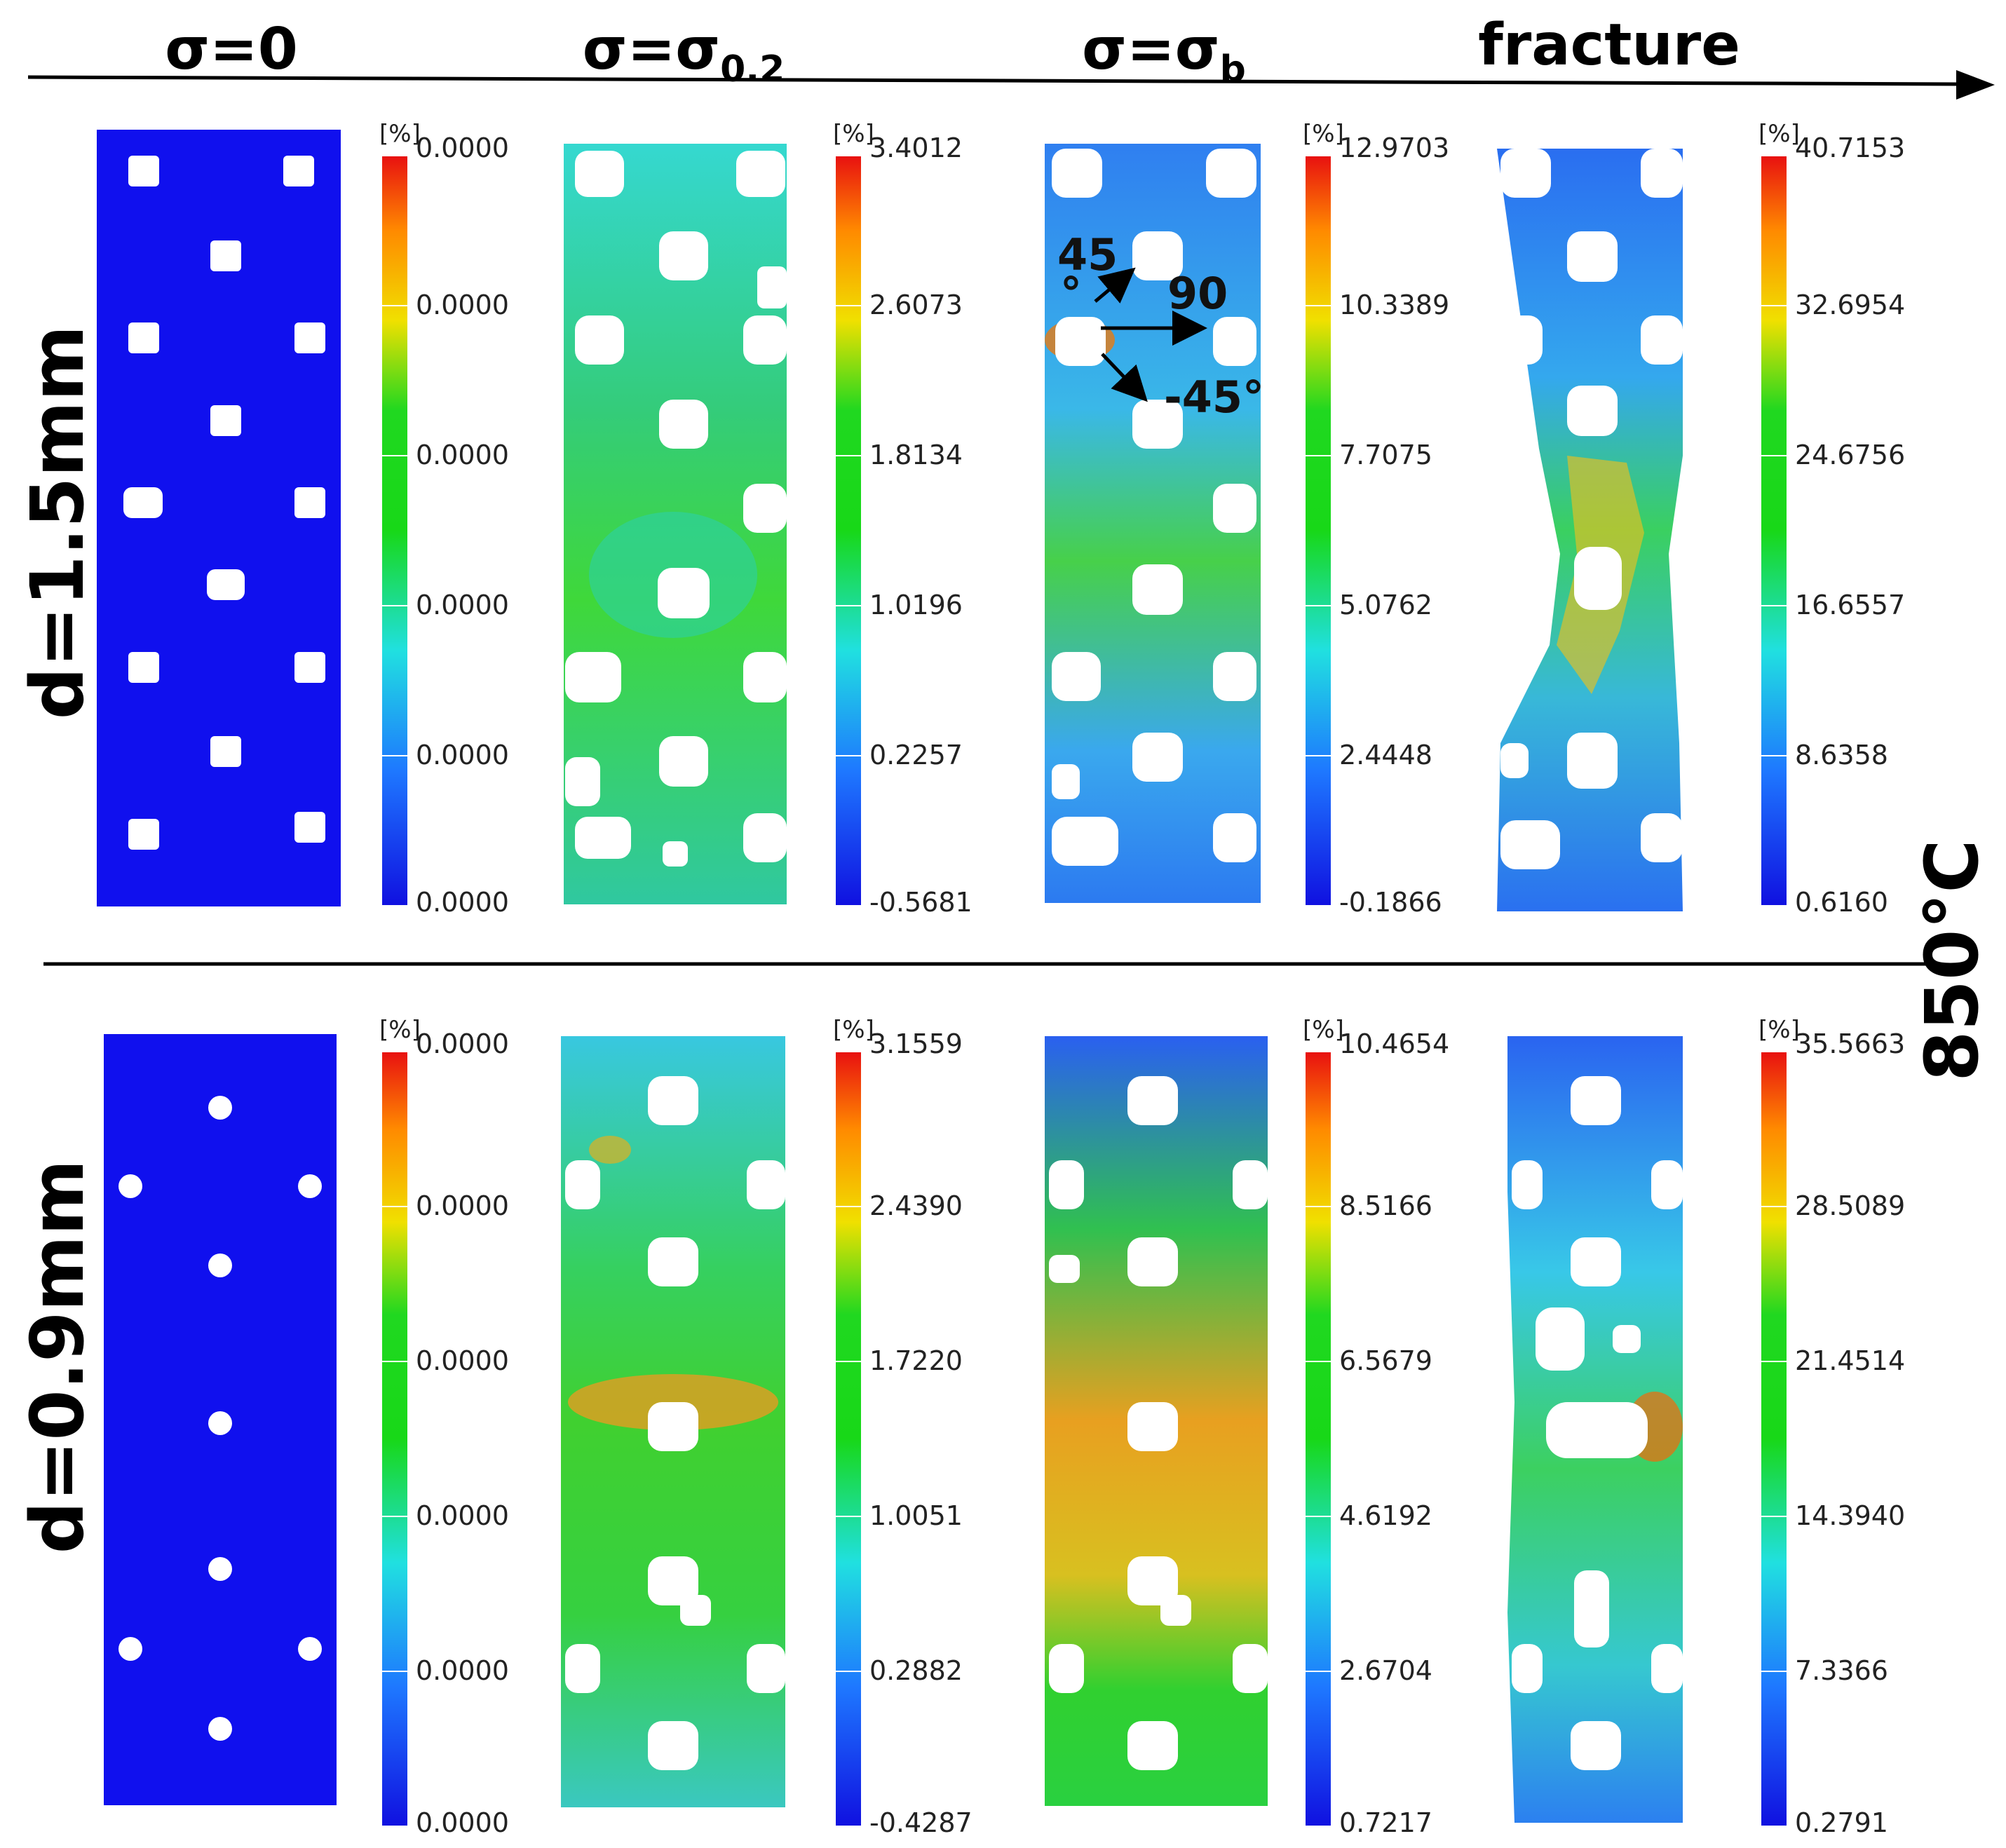  I want to click on colorbar-d15-sigma02-tick-label: 1.0196, so click(916, 605).